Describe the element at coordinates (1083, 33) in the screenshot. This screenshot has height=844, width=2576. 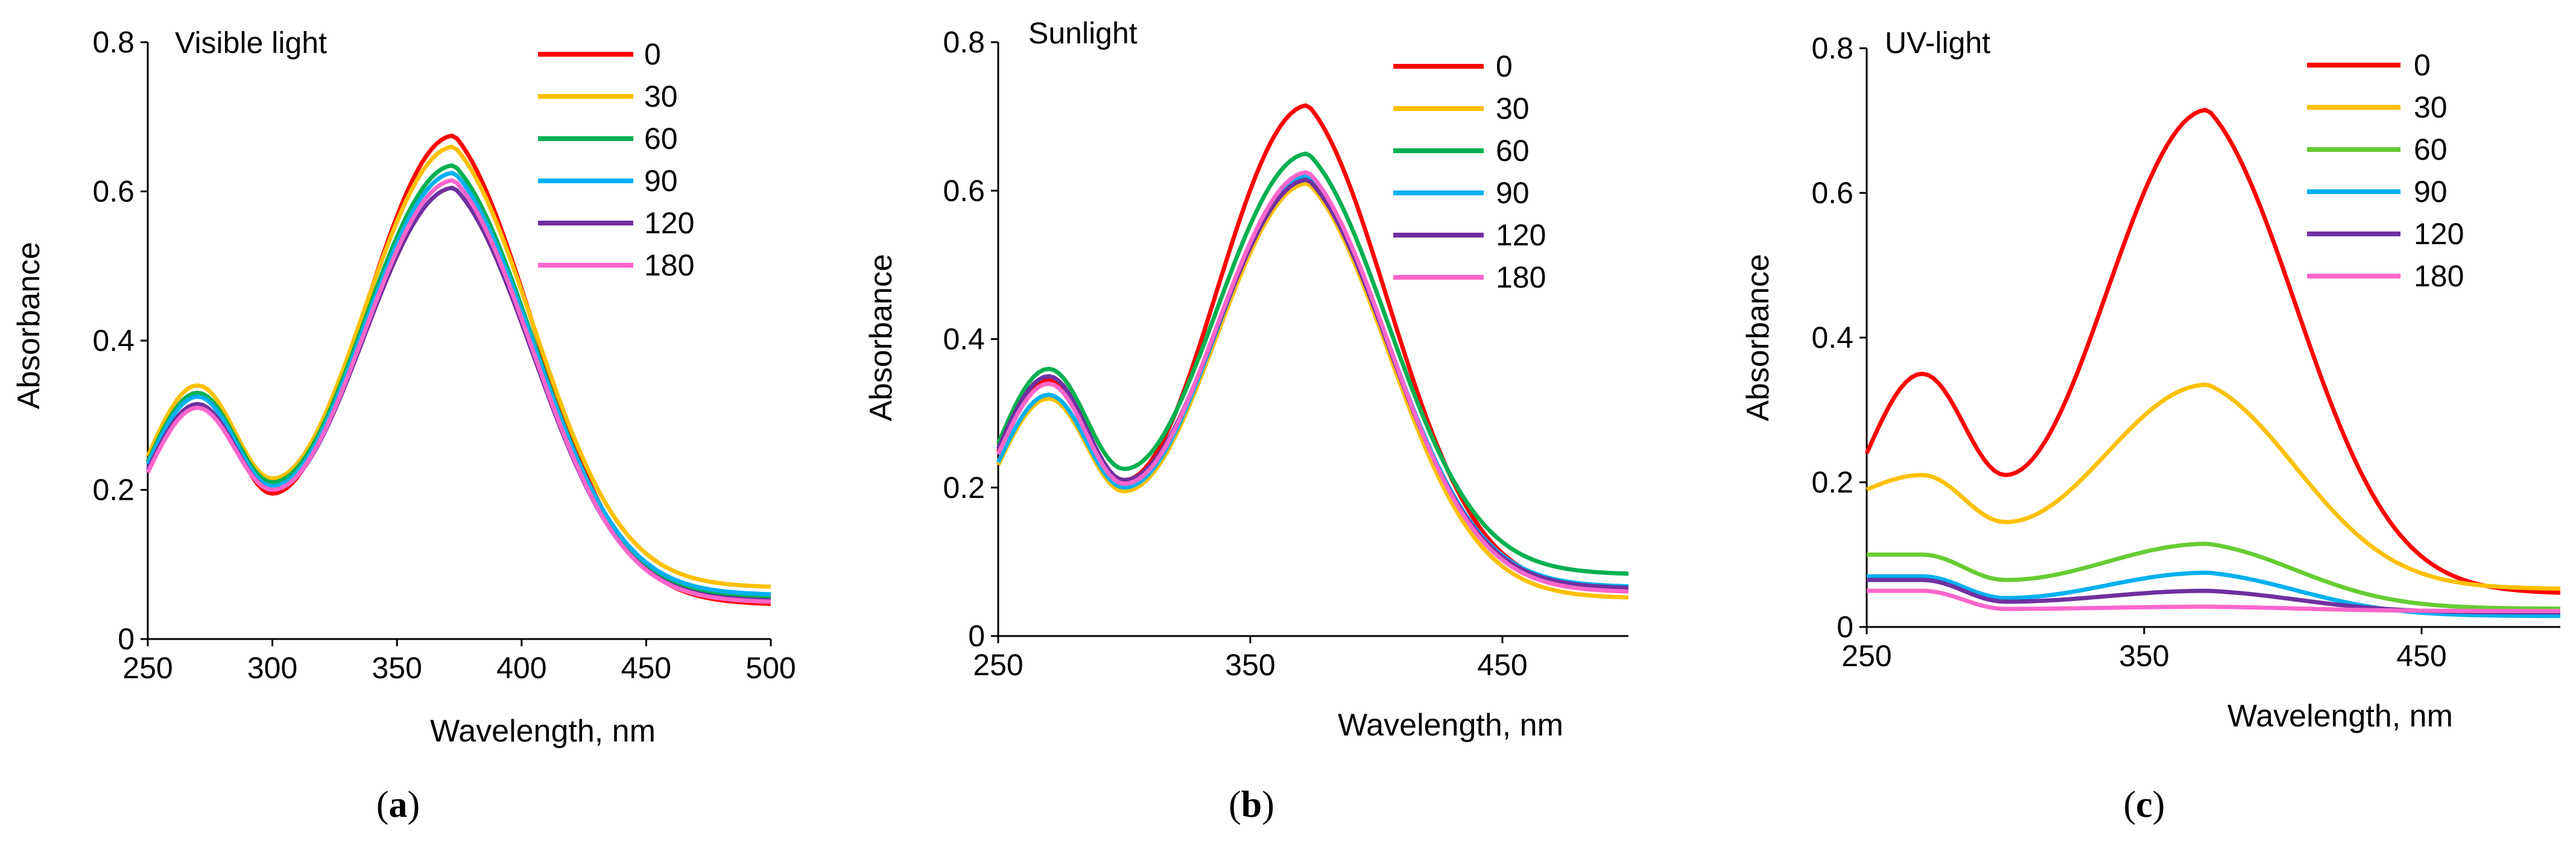
I see `chart-title: Sunlight` at that location.